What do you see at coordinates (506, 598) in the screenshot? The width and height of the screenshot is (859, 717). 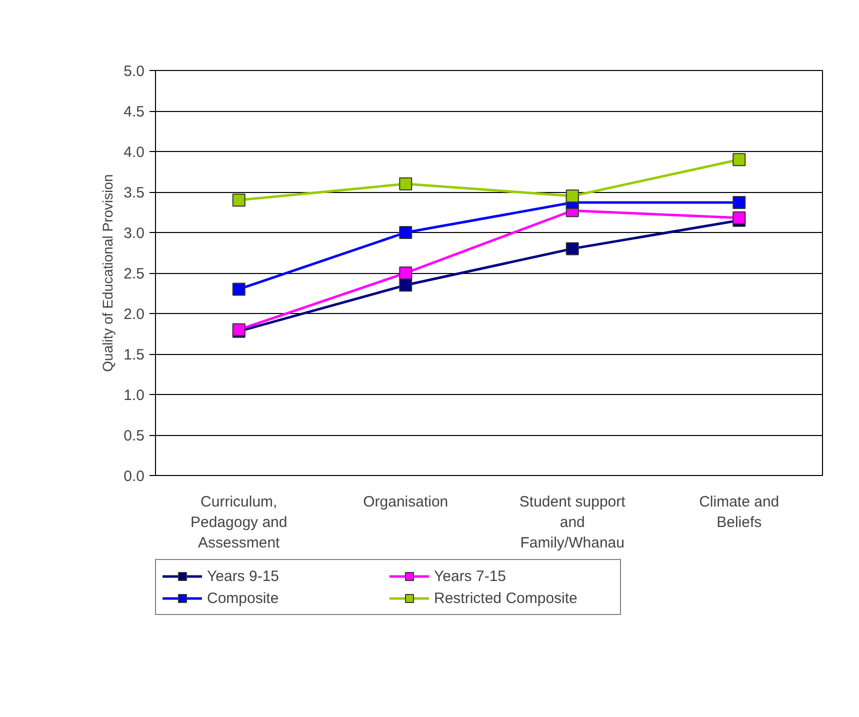 I see `legend-label: Restricted Composite` at bounding box center [506, 598].